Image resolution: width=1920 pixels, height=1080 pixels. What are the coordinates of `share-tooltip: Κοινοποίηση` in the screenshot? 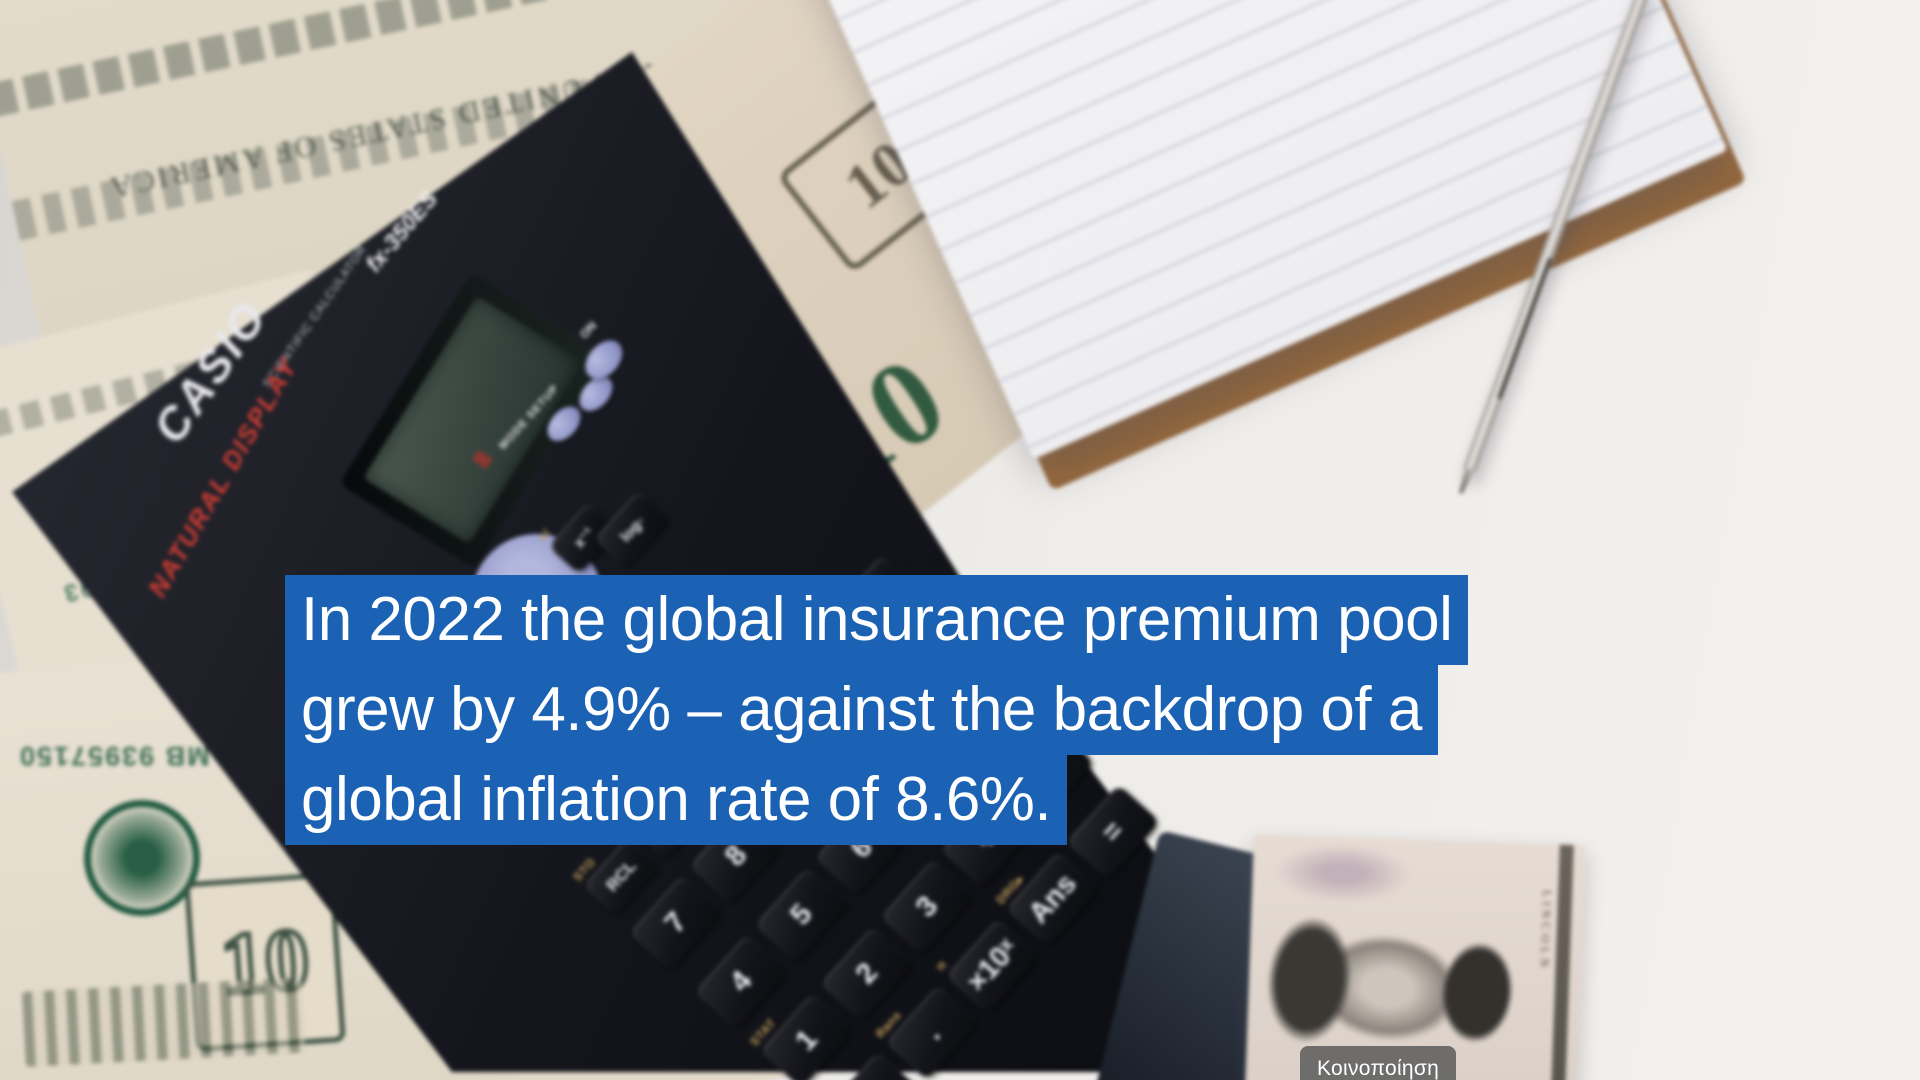 It's located at (1378, 1063).